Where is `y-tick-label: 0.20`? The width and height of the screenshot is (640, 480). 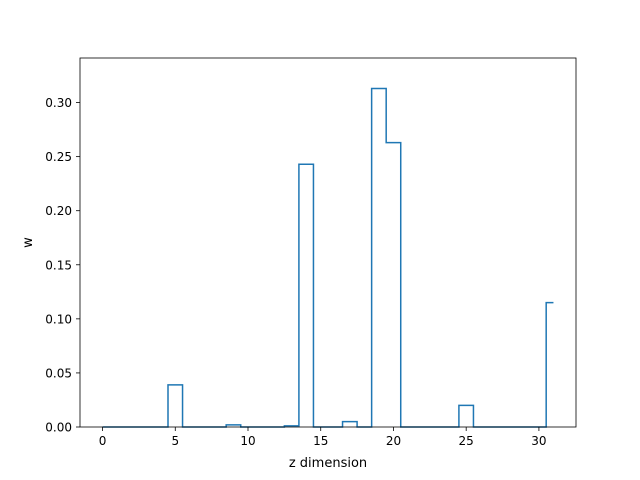
y-tick-label: 0.20 is located at coordinates (58, 211).